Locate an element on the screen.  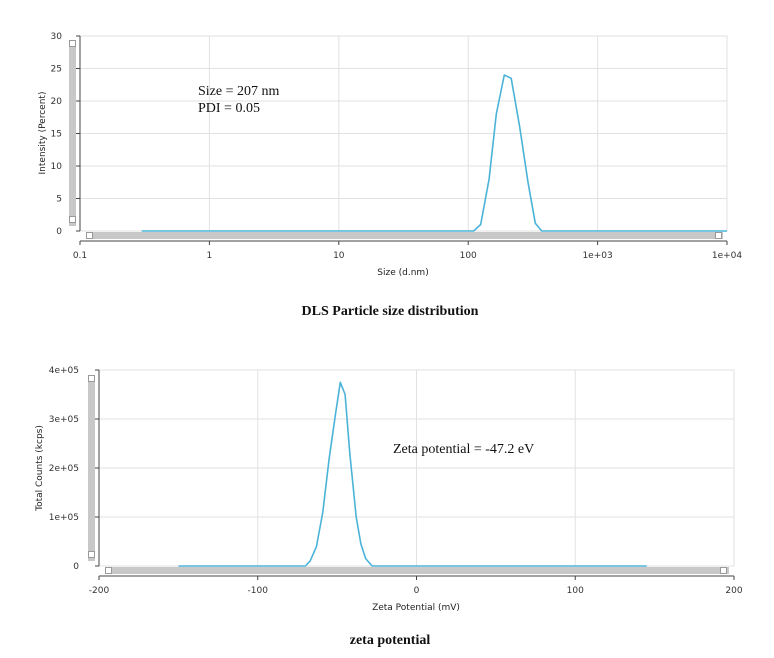
y-tick-label: 5 is located at coordinates (59, 200).